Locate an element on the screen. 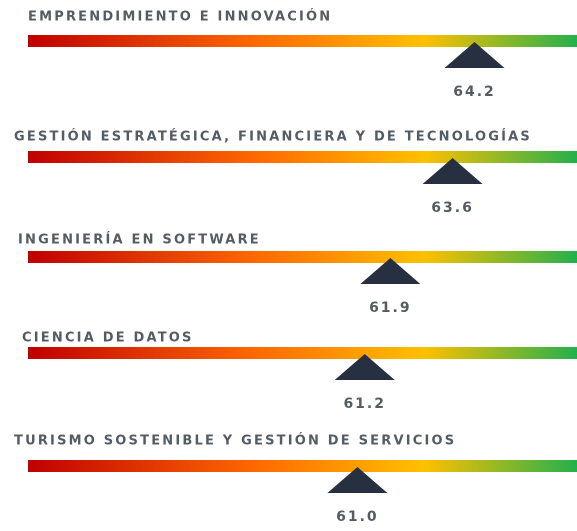 This screenshot has height=531, width=577. value-label: 61.2 is located at coordinates (364, 404).